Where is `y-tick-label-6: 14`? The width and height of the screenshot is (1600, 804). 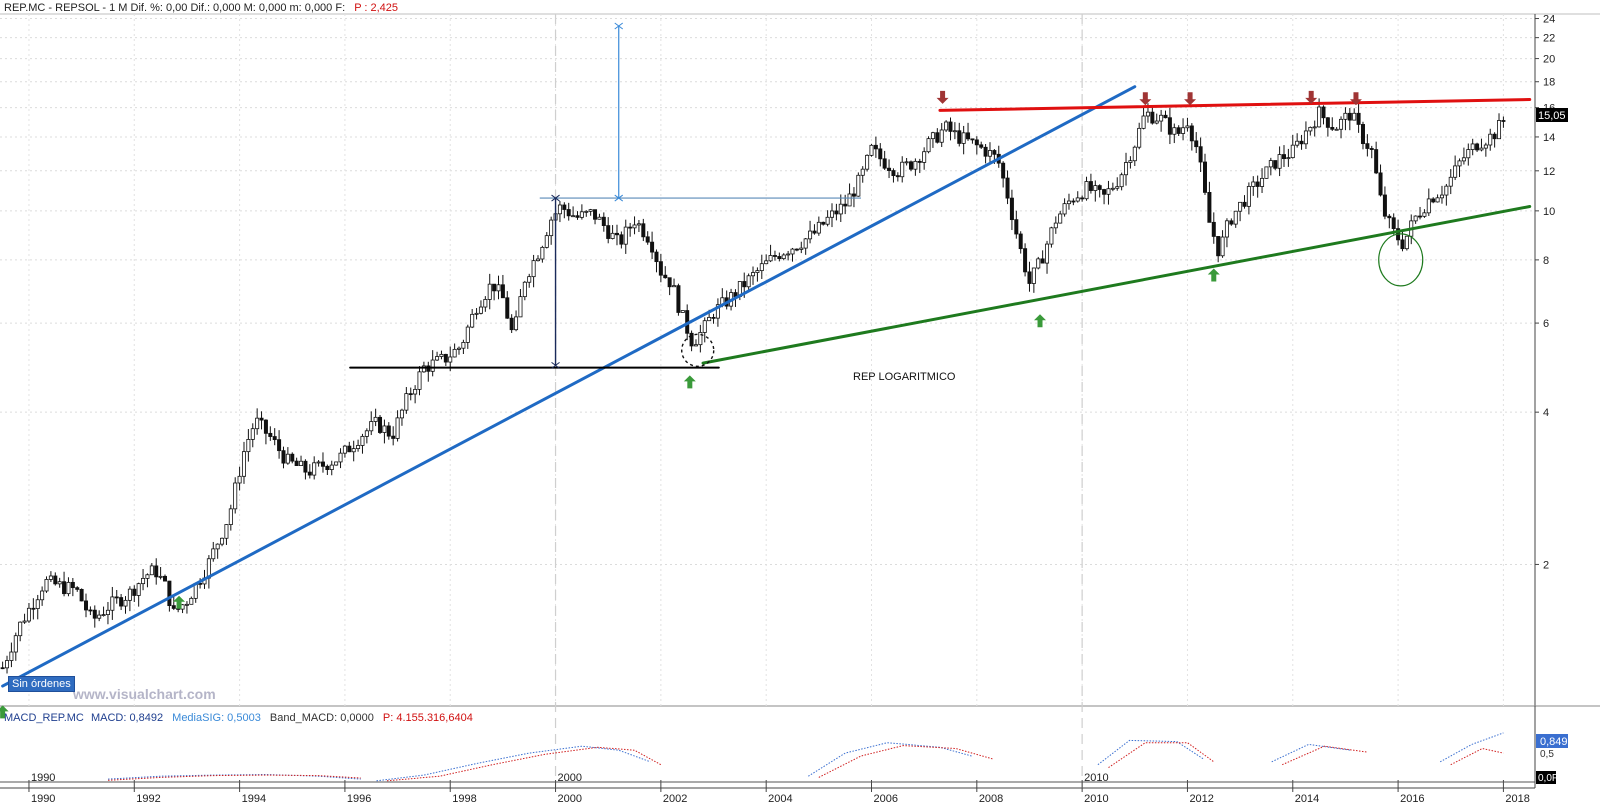
y-tick-label-6: 14 is located at coordinates (1549, 138).